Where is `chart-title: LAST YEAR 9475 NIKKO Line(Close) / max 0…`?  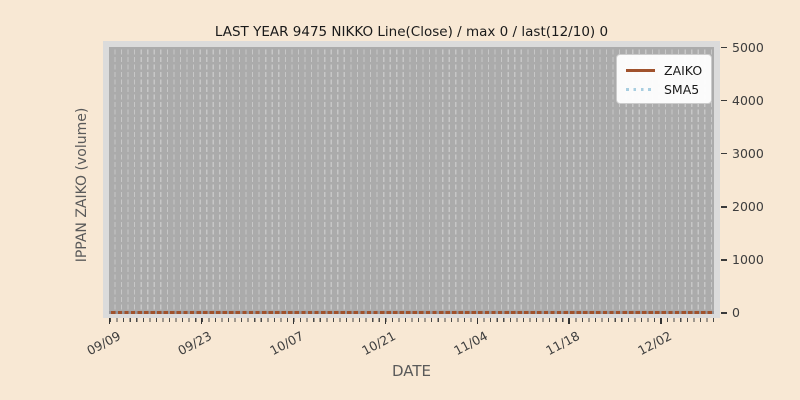
chart-title: LAST YEAR 9475 NIKKO Line(Close) / max 0… is located at coordinates (411, 32).